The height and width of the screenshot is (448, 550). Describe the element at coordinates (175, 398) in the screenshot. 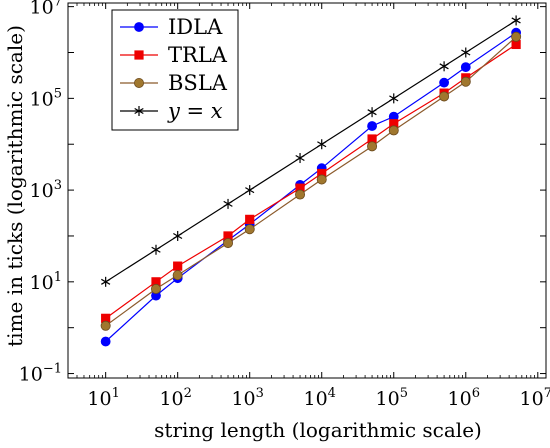

I see `x-tick-label: 102` at that location.